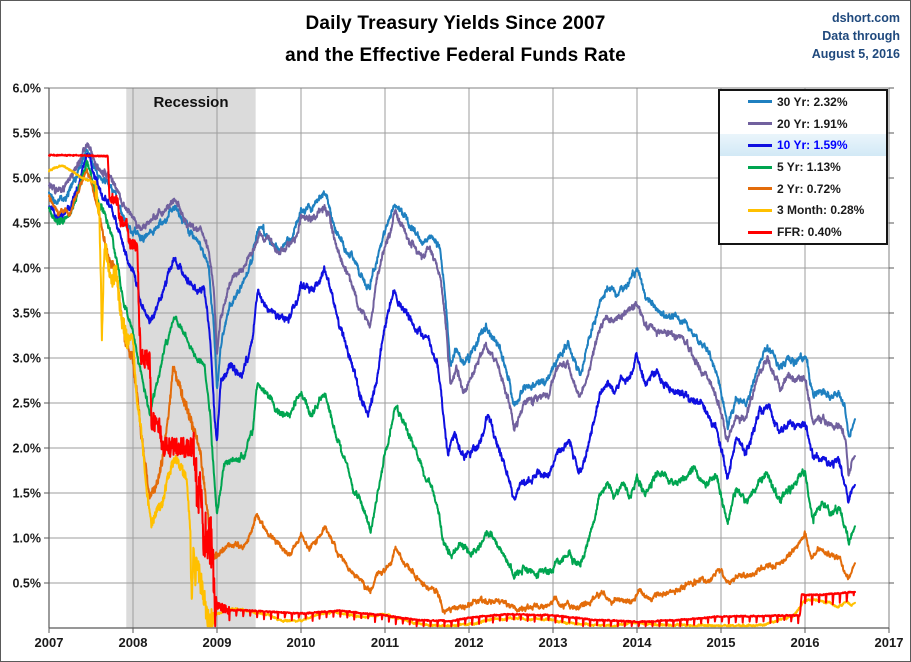  What do you see at coordinates (191, 102) in the screenshot?
I see `recession-label: Recession` at bounding box center [191, 102].